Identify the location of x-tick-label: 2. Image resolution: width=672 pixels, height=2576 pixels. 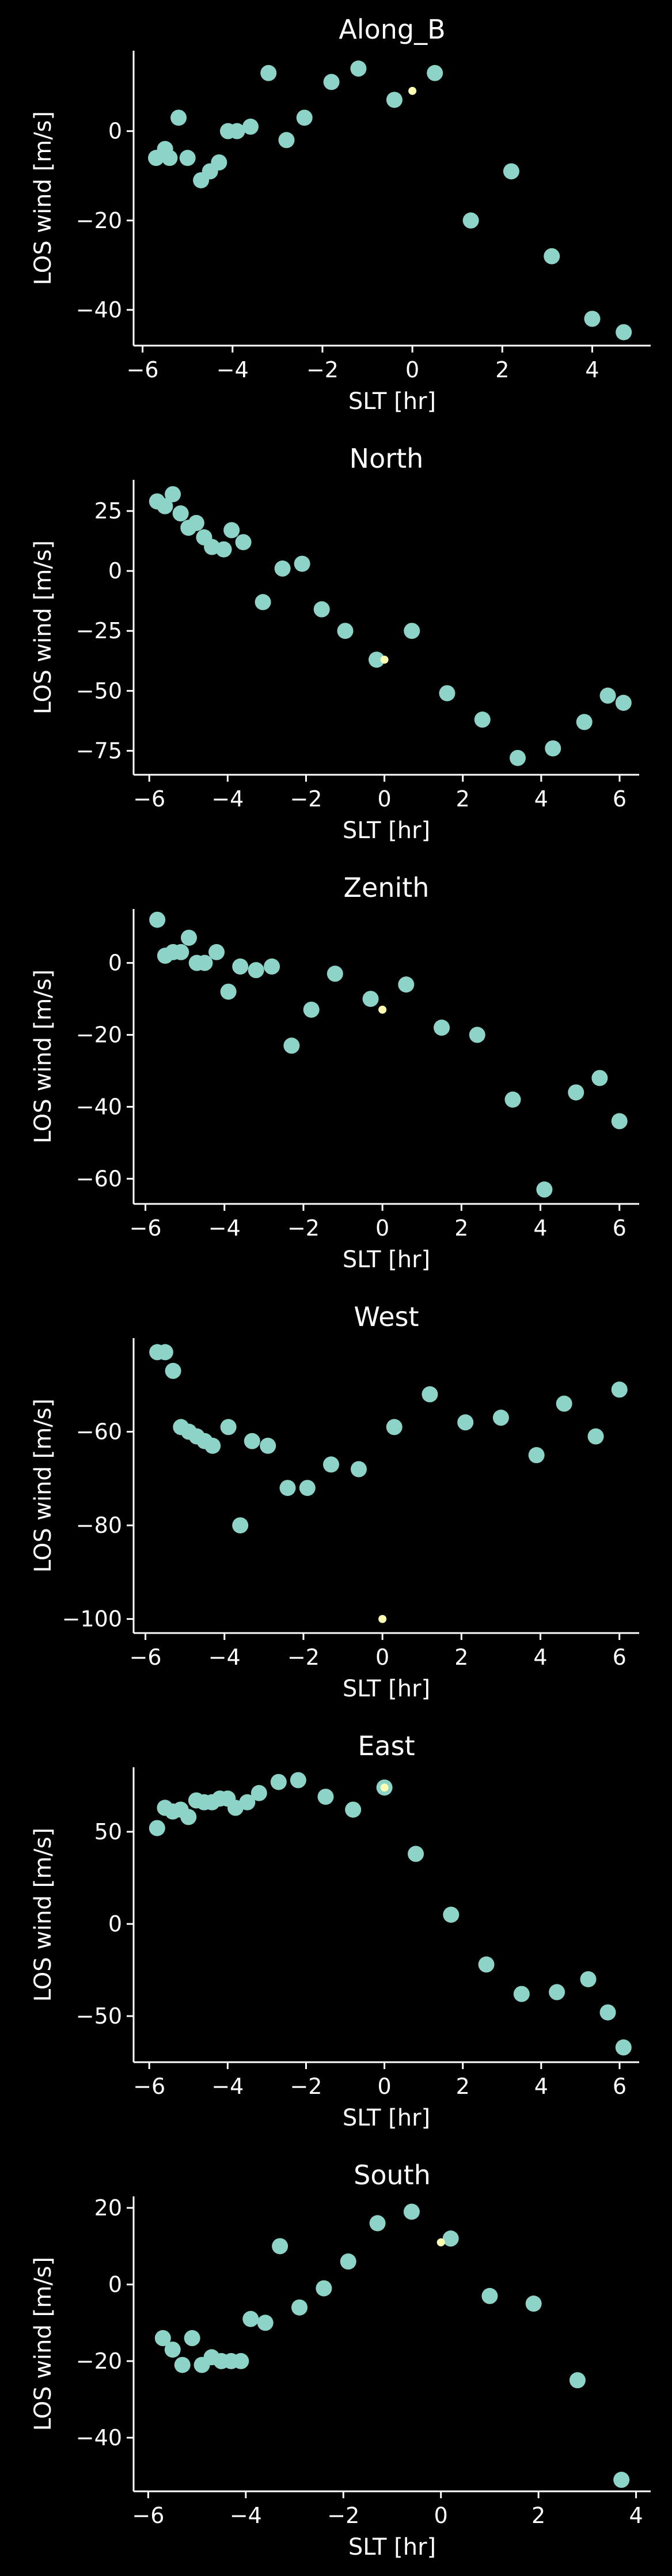
(461, 1228).